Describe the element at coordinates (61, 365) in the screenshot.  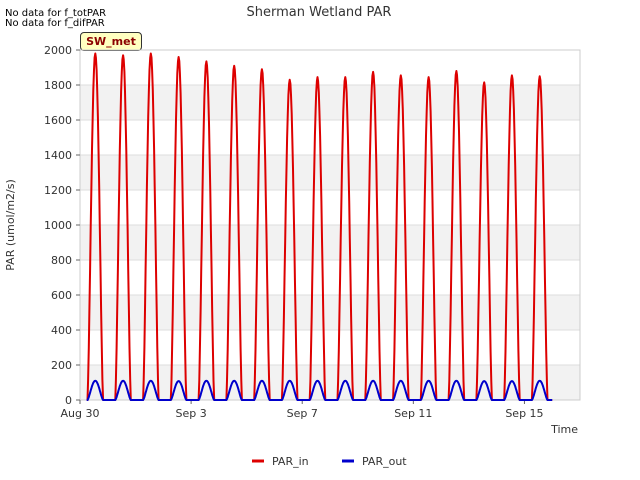
I see `y-tick-label: 200` at that location.